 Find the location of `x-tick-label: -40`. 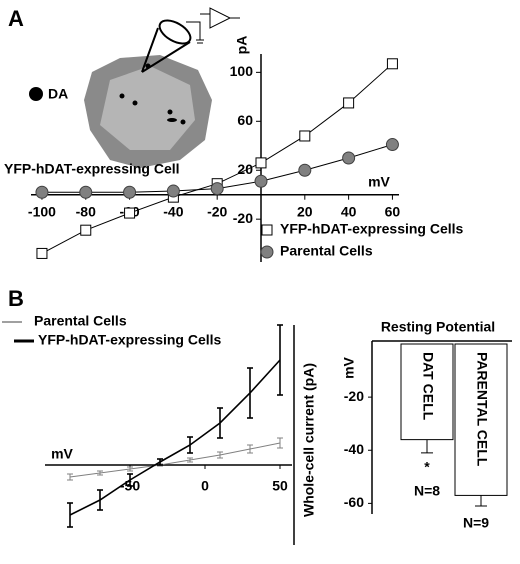

x-tick-label: -40 is located at coordinates (173, 211).